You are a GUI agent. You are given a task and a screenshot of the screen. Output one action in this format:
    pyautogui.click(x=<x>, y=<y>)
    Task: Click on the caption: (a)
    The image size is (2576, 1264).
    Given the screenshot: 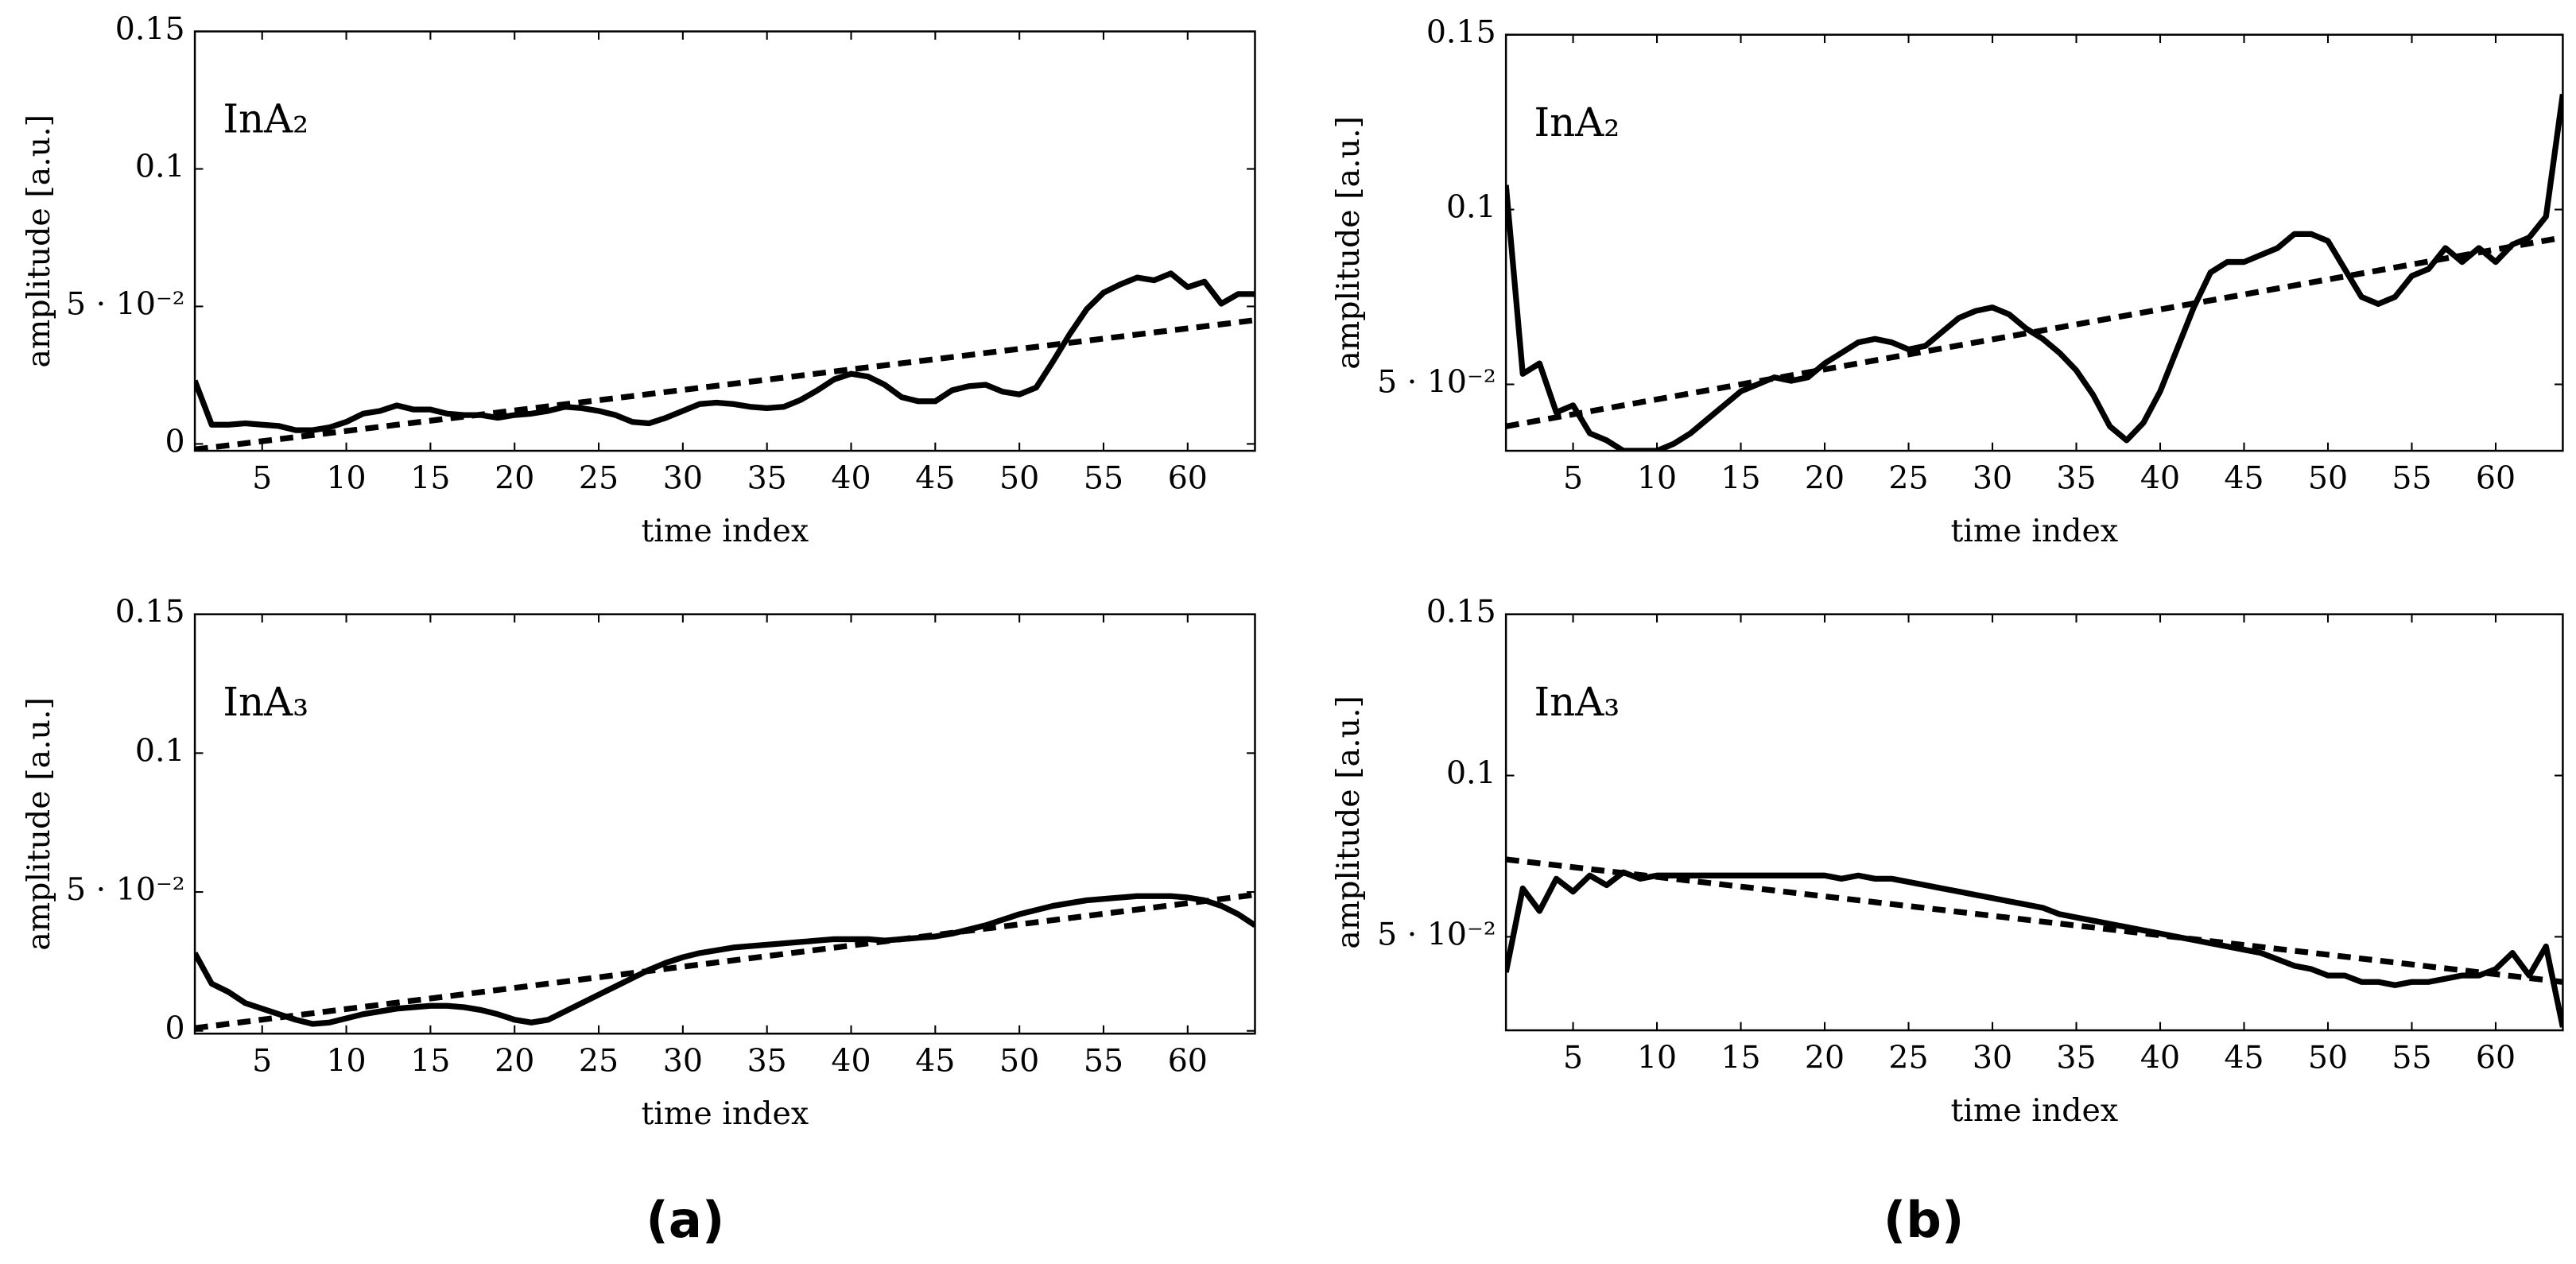 What is the action you would take?
    pyautogui.click(x=685, y=1220)
    